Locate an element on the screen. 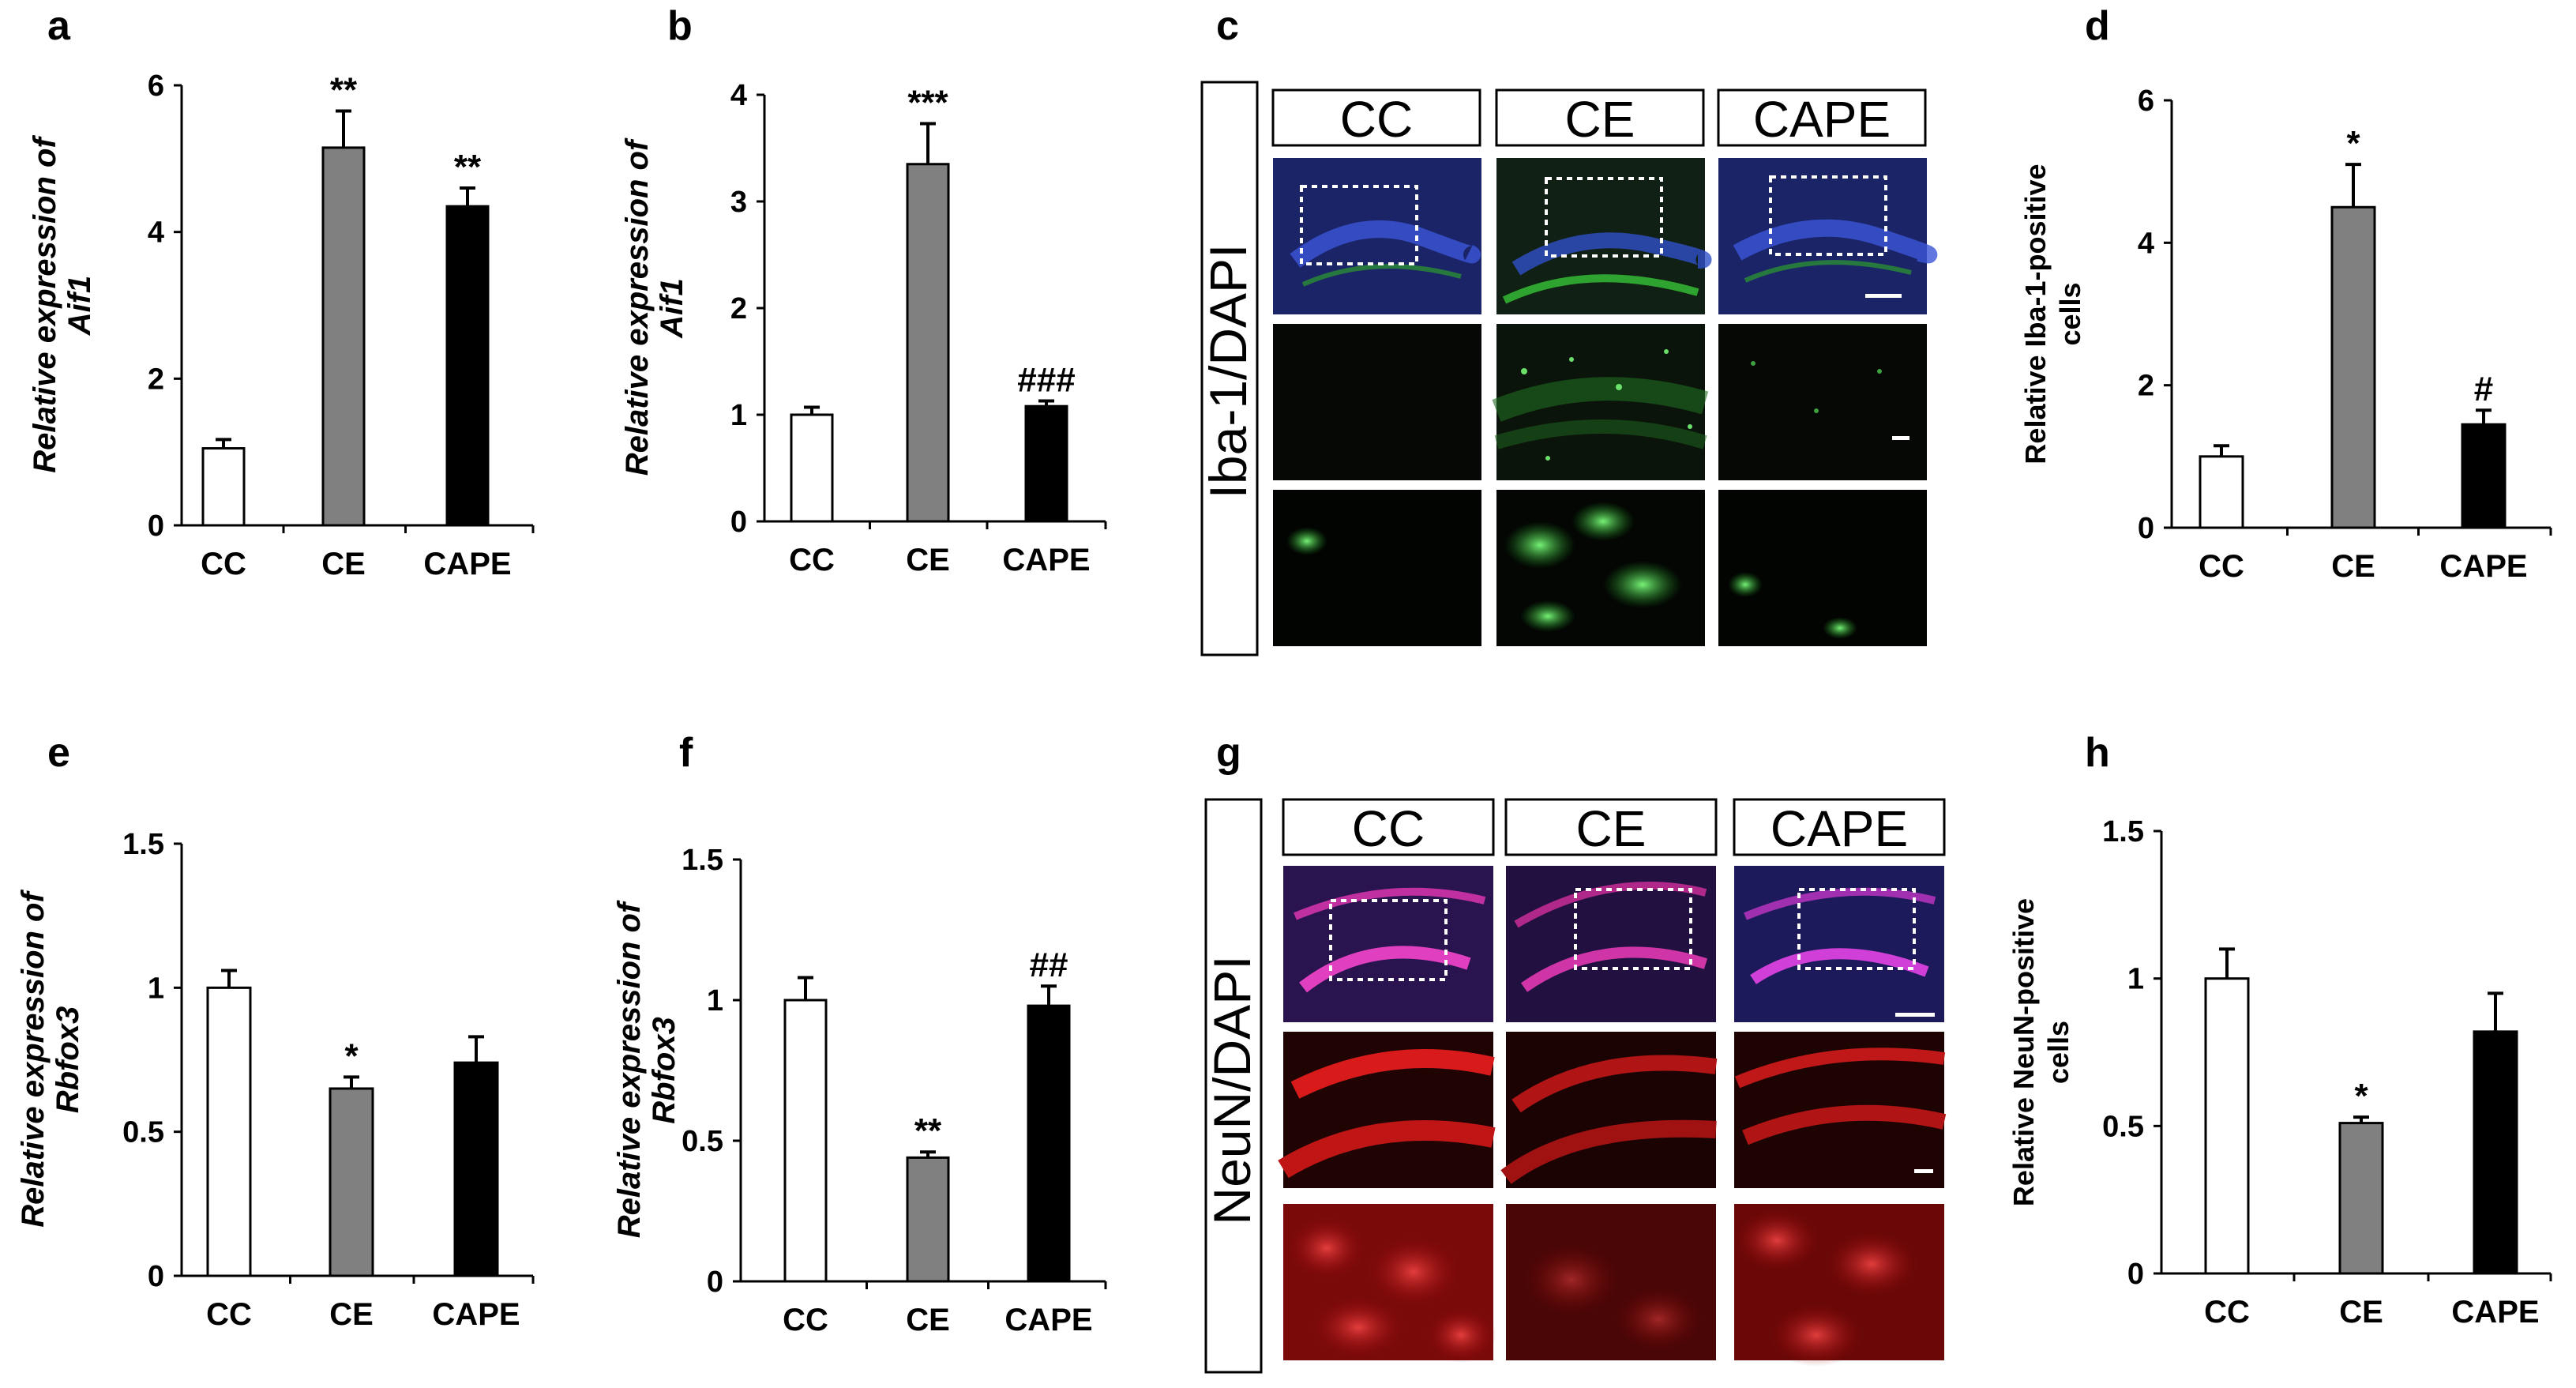  y-axis-label-b-line2: Aif1 is located at coordinates (672, 308).